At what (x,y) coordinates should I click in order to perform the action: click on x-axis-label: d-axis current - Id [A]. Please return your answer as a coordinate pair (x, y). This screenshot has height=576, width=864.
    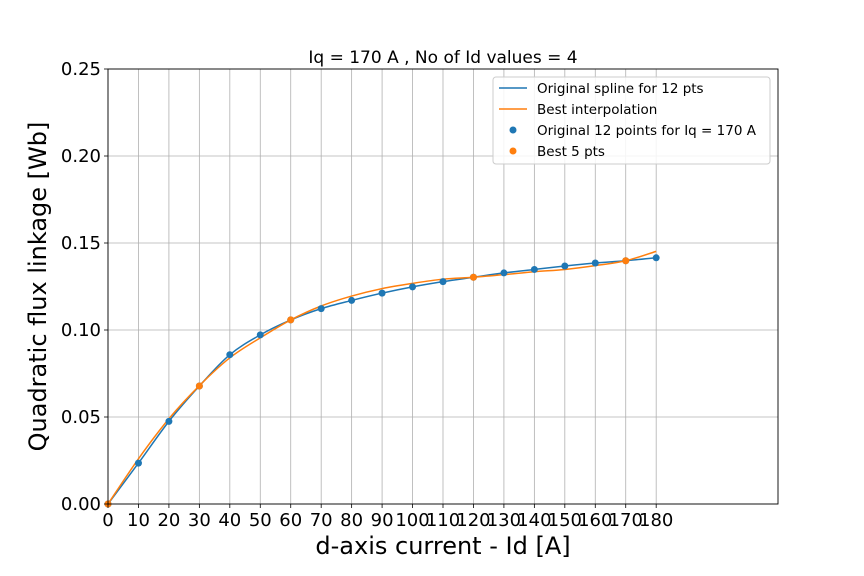
    Looking at the image, I should click on (442, 546).